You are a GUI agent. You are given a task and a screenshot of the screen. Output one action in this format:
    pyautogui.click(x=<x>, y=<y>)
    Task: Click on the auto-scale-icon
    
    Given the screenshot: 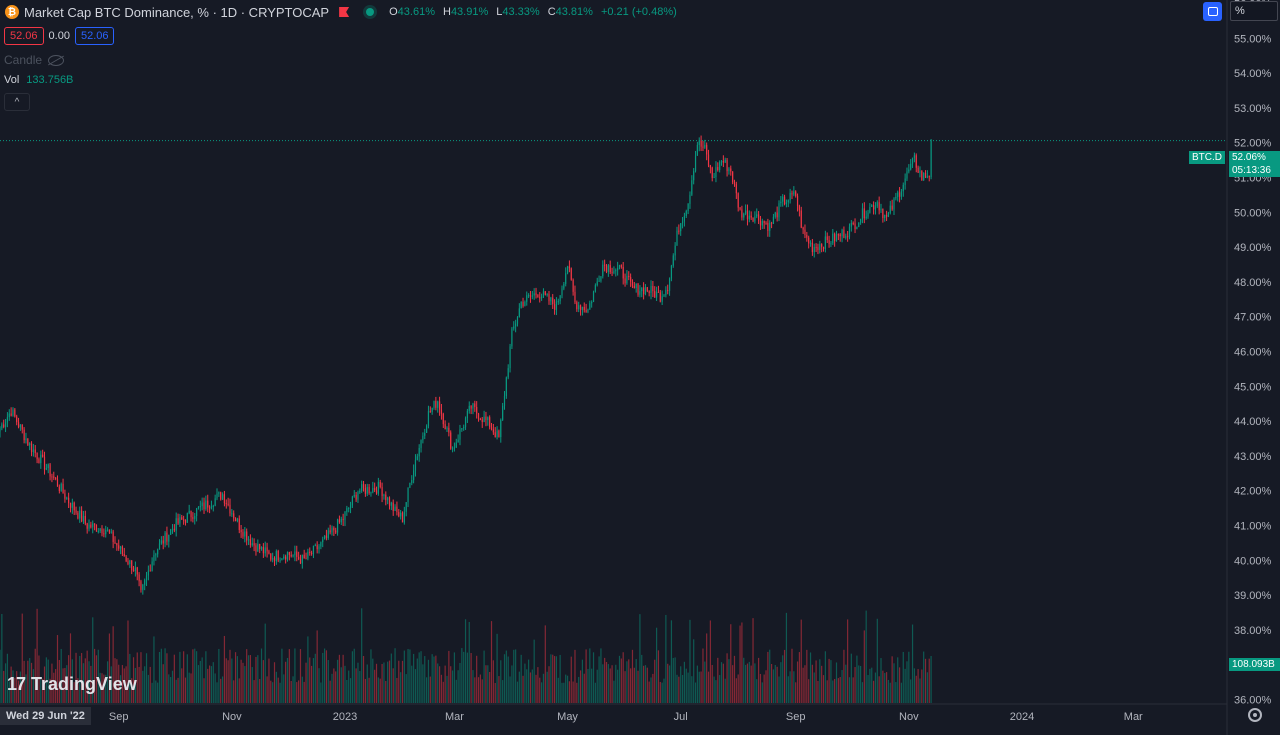 What is the action you would take?
    pyautogui.click(x=1212, y=11)
    